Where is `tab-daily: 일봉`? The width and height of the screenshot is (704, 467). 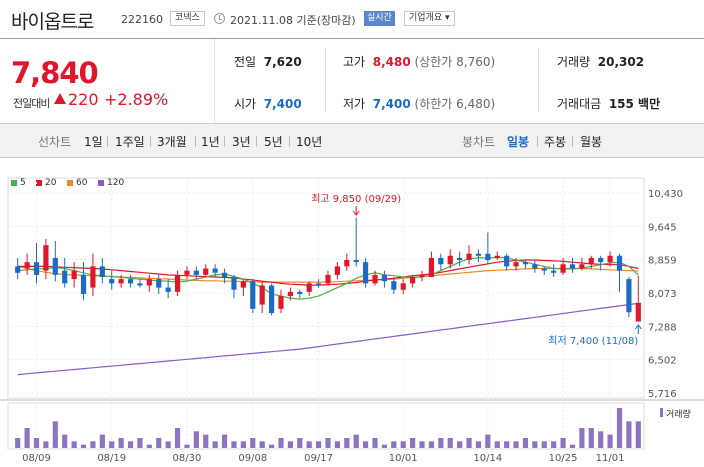 tab-daily: 일봉 is located at coordinates (518, 142).